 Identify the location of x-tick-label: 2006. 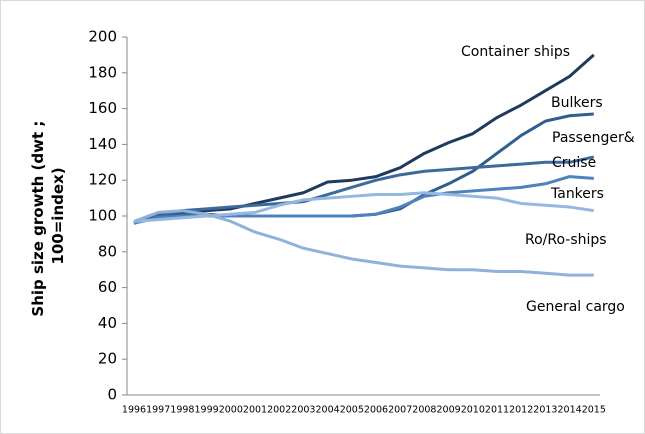
(376, 410).